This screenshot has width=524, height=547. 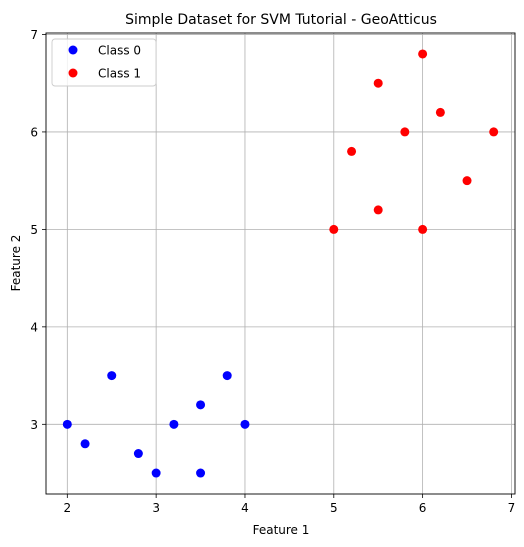 I want to click on x-tick-label: 5, so click(x=334, y=508).